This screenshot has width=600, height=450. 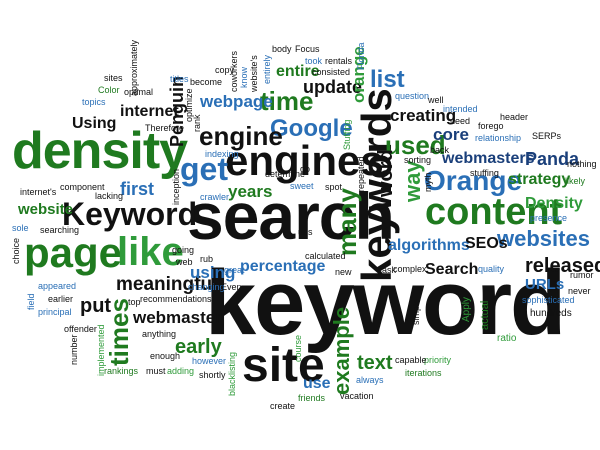 I want to click on word-engine: engine, so click(x=241, y=136).